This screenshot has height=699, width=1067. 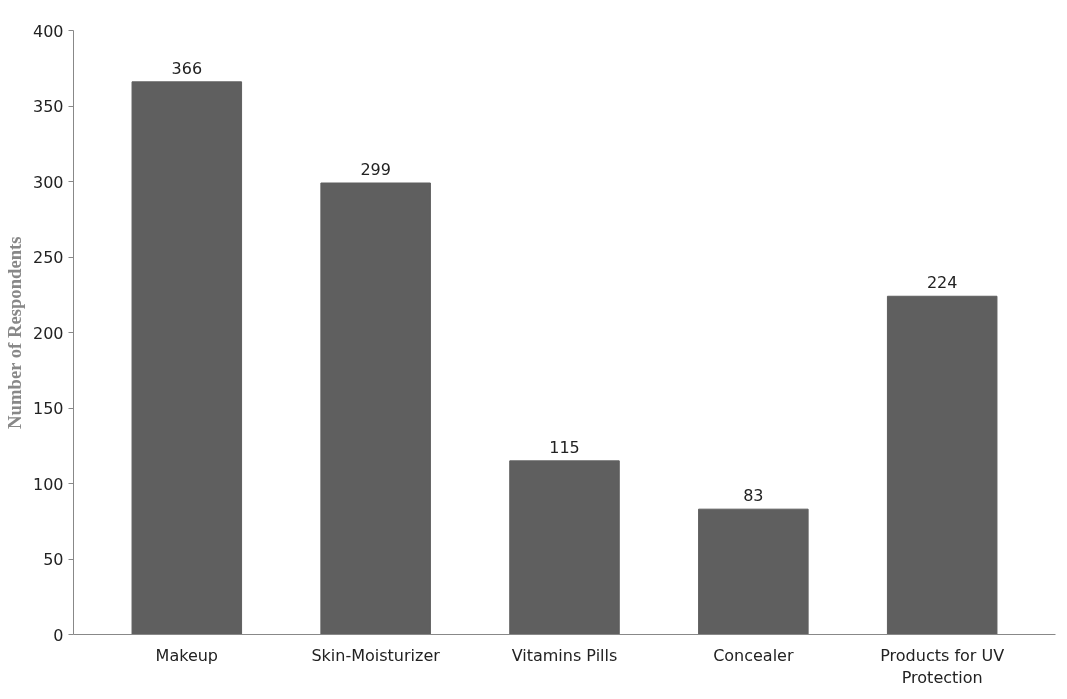 What do you see at coordinates (48, 31) in the screenshot?
I see `y-tick-label: 400` at bounding box center [48, 31].